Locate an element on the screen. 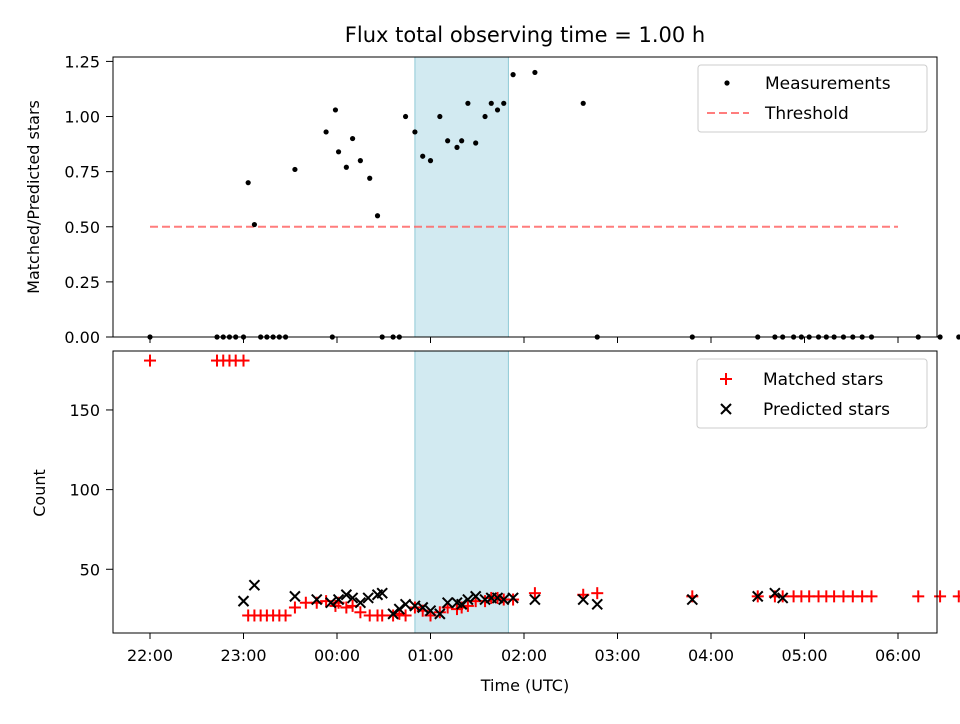 This screenshot has width=960, height=724. top-highlight-span is located at coordinates (462, 197).